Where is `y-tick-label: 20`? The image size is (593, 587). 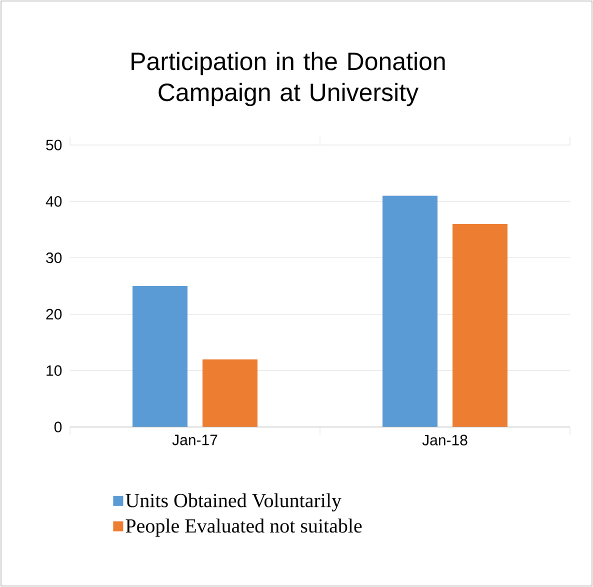 y-tick-label: 20 is located at coordinates (54, 314).